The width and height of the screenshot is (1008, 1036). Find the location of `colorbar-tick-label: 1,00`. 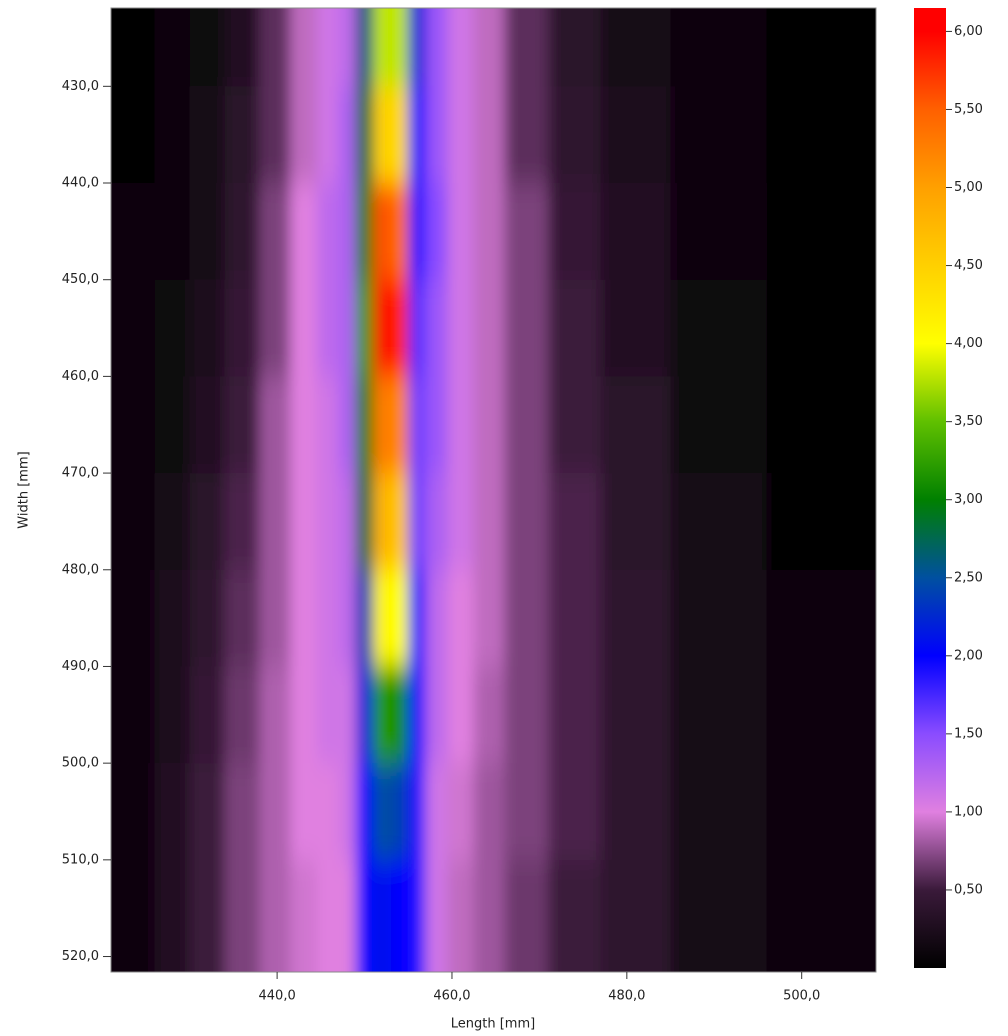

colorbar-tick-label: 1,00 is located at coordinates (968, 811).